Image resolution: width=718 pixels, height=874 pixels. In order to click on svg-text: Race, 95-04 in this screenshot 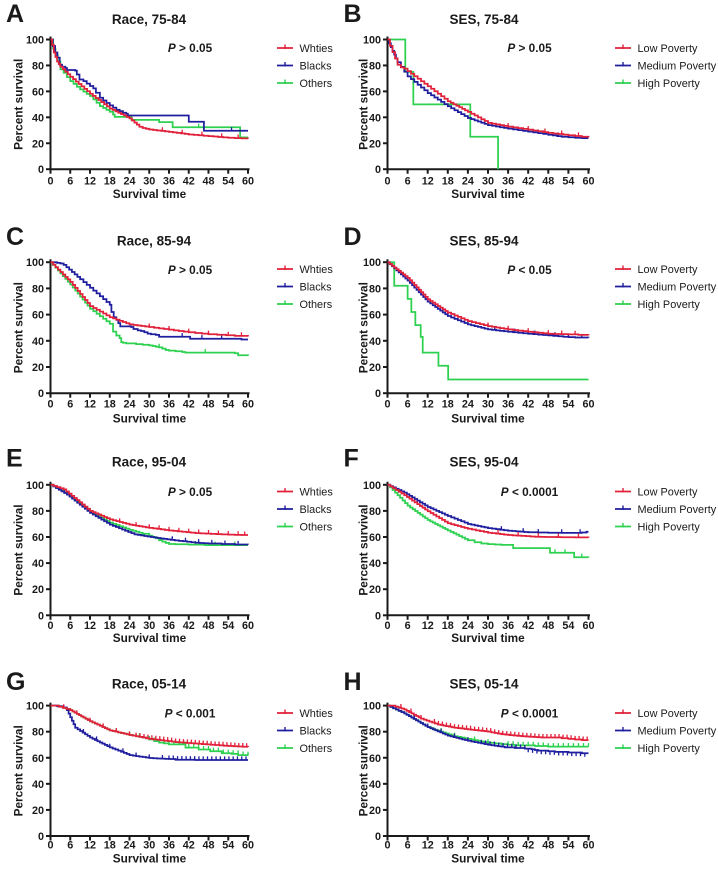, I will do `click(149, 462)`.